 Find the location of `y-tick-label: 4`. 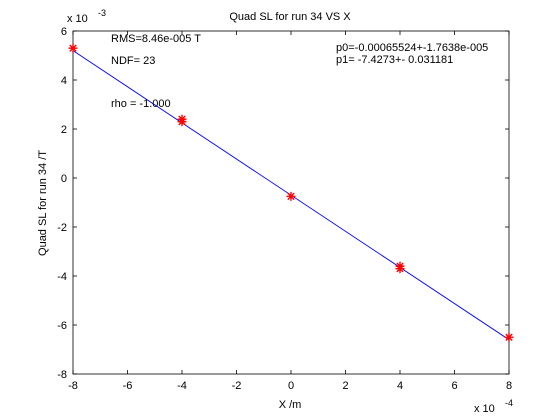

y-tick-label: 4 is located at coordinates (64, 81).